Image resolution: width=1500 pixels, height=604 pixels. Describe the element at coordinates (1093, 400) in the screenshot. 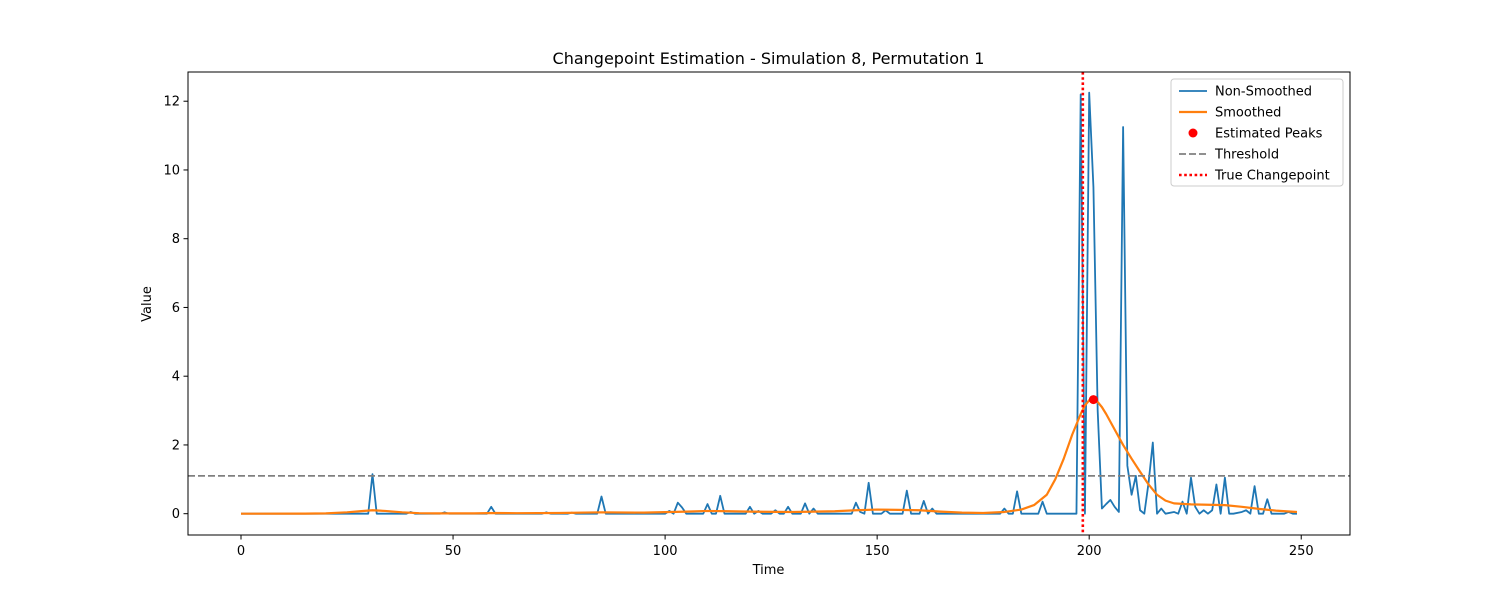

I see `estimated-peak-point` at that location.